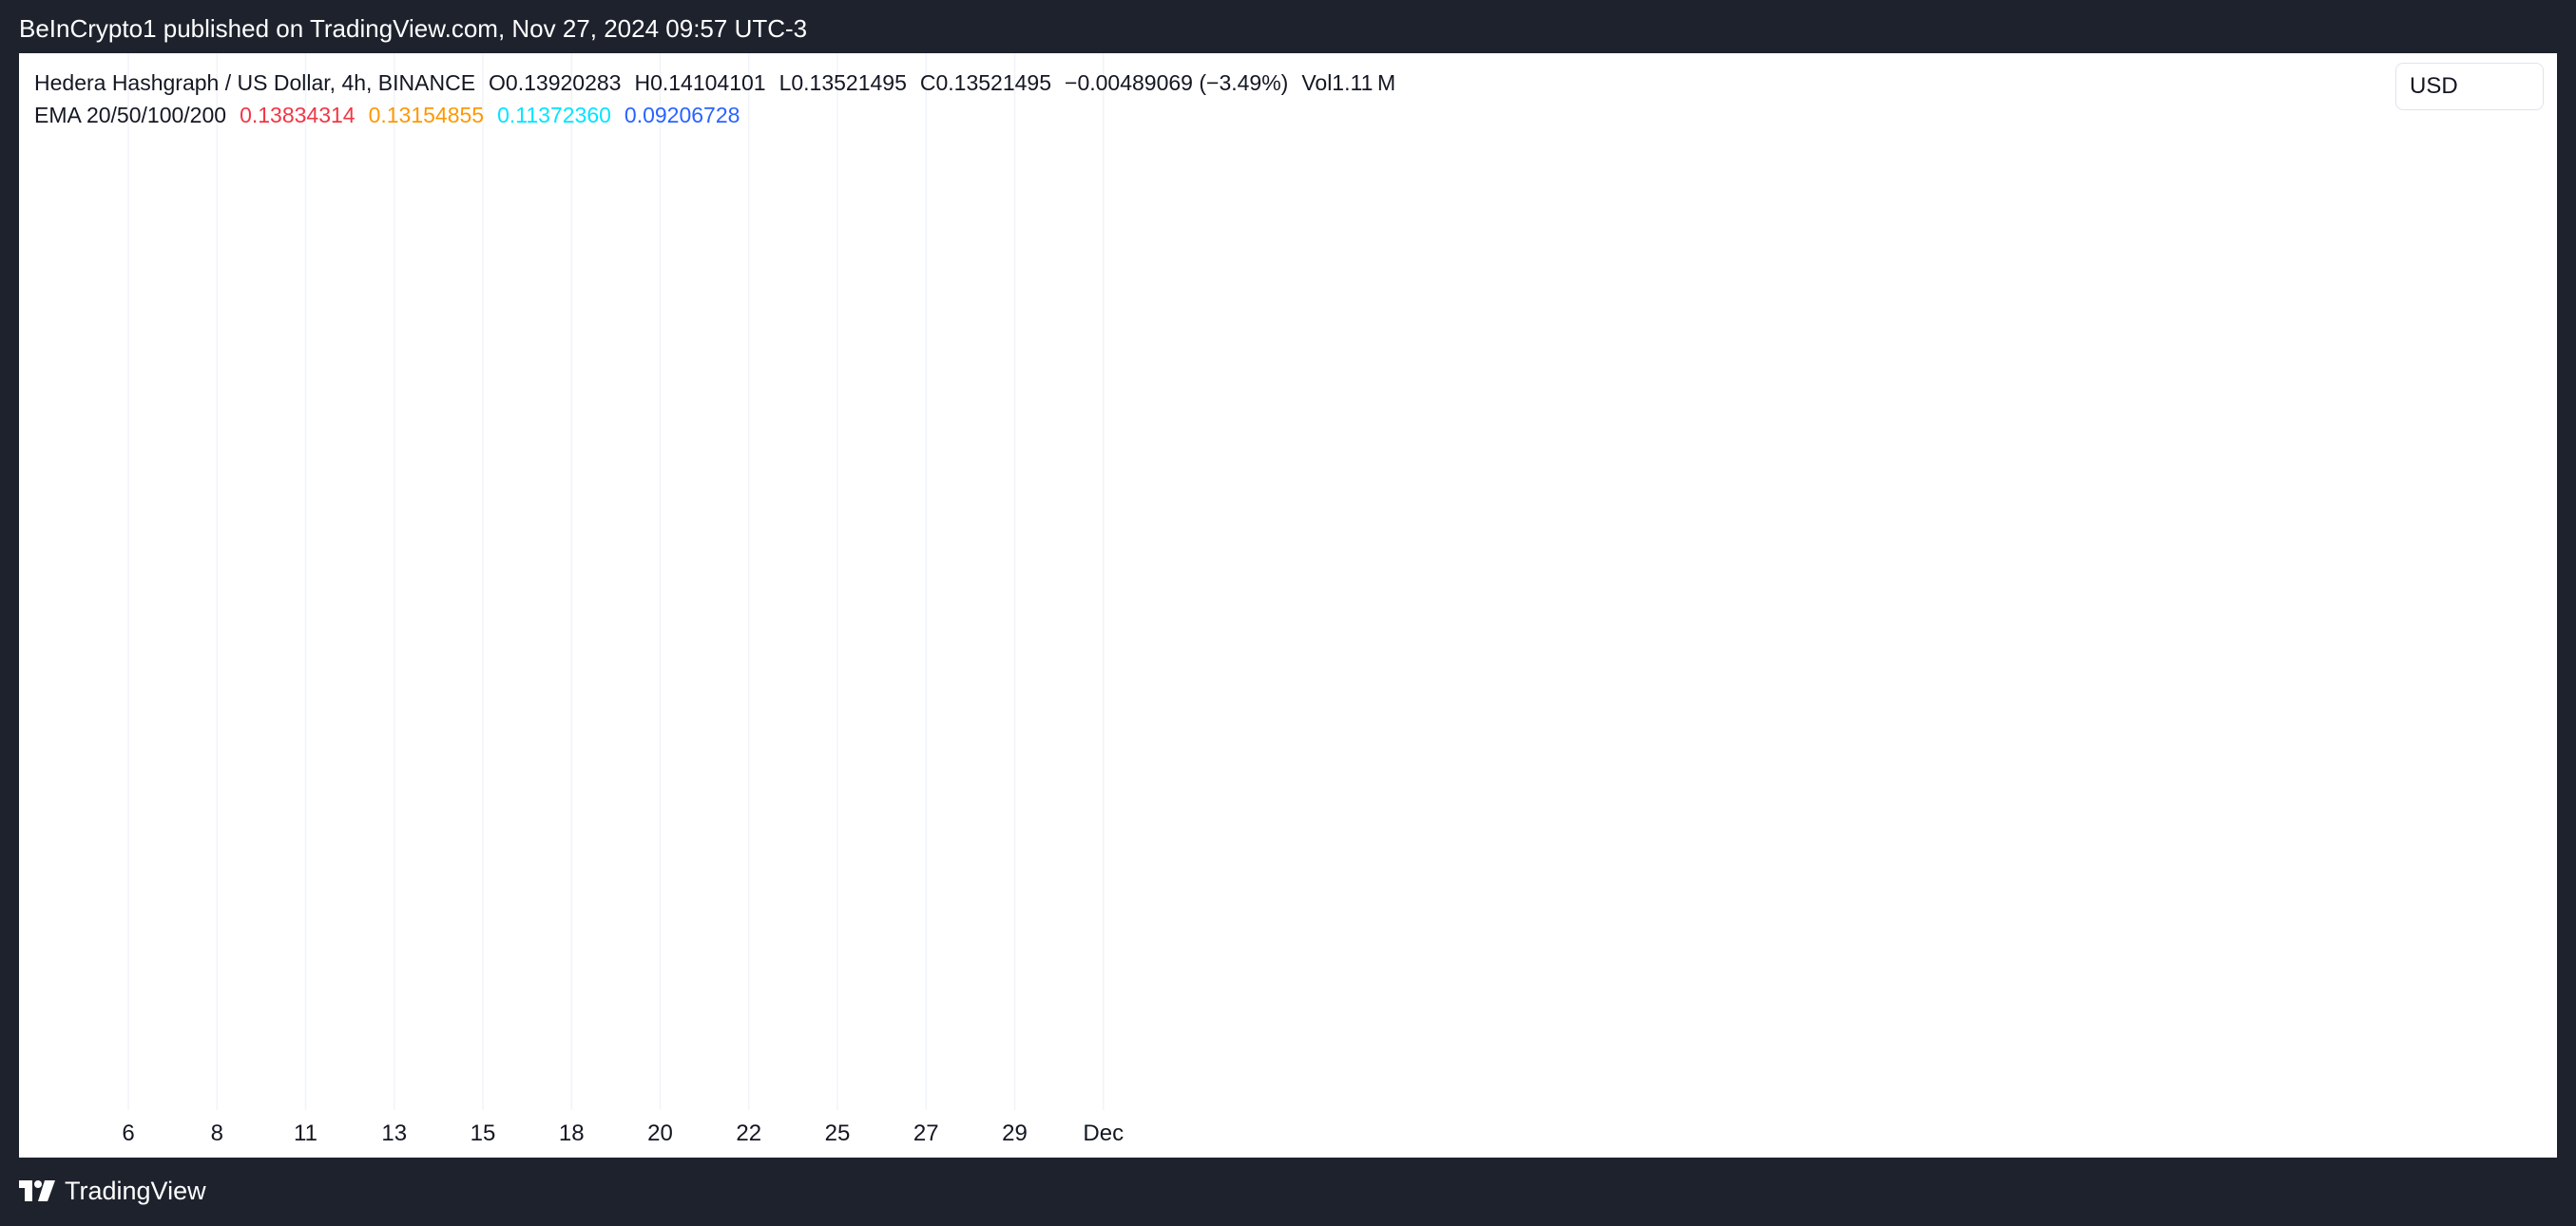 Image resolution: width=2576 pixels, height=1226 pixels. Describe the element at coordinates (1015, 1134) in the screenshot. I see `time-tick-label: 29` at that location.